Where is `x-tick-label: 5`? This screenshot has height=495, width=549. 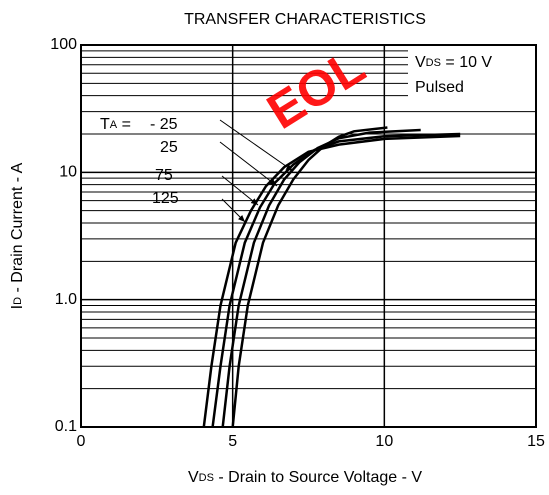 x-tick-label: 5 is located at coordinates (232, 441).